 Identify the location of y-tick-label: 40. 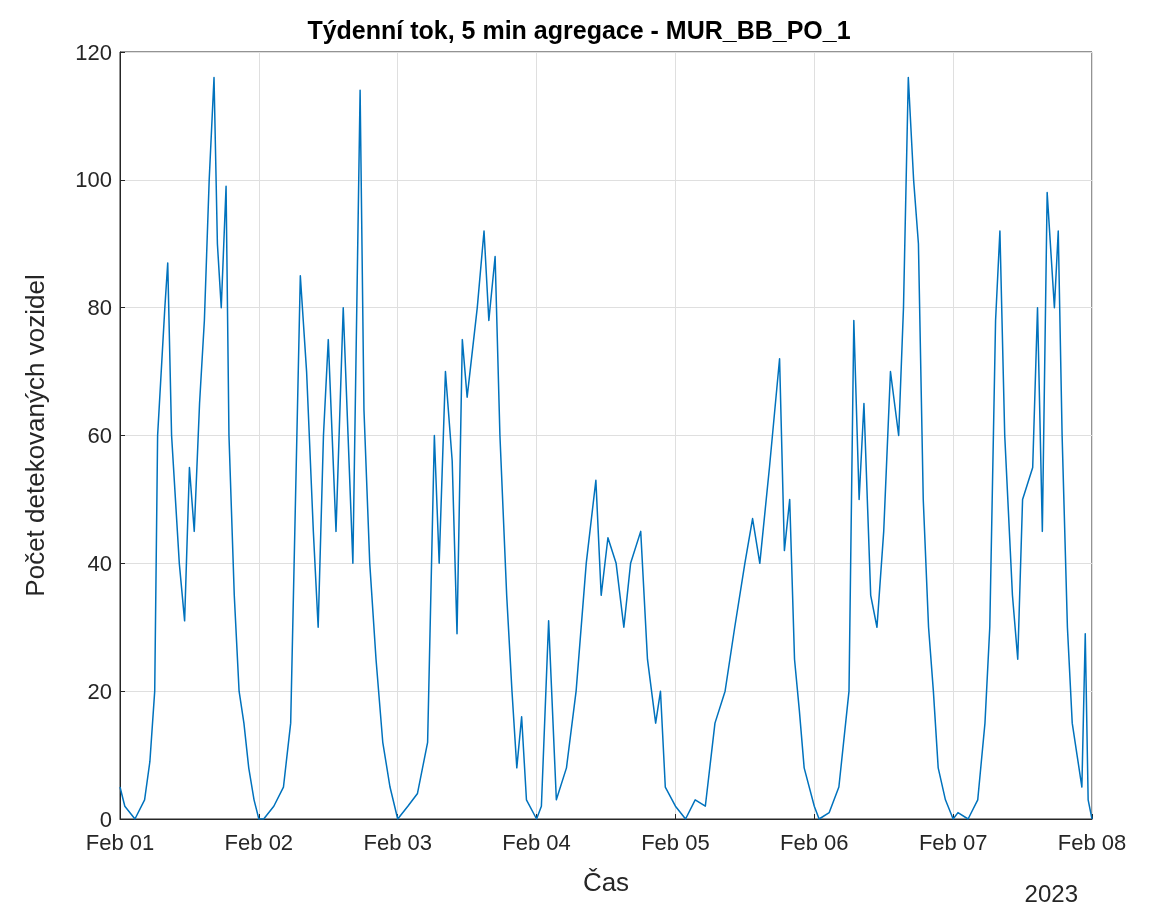
(99, 563).